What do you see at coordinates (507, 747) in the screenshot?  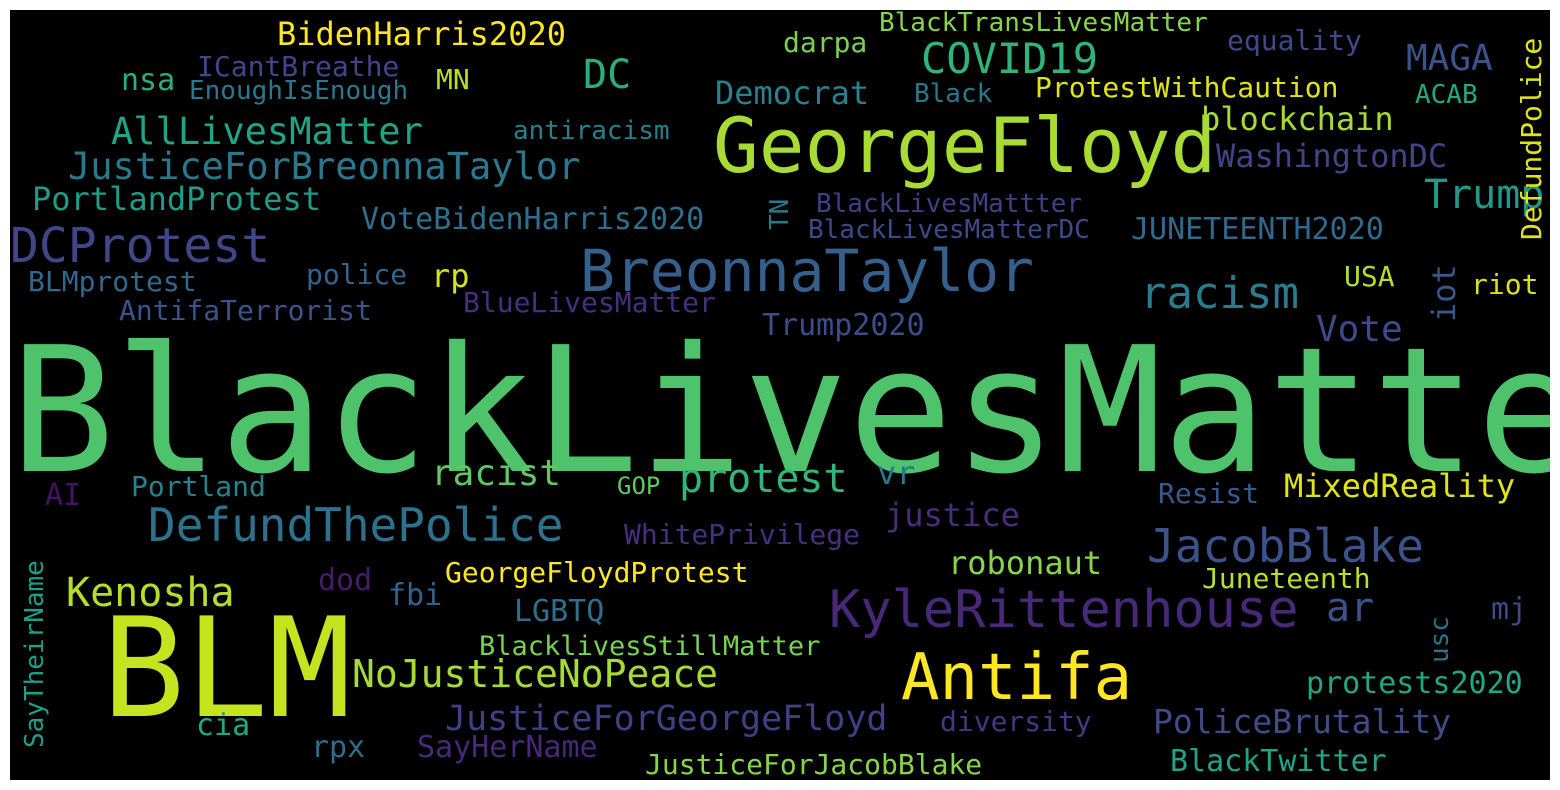 I see `word-sayhername: SayHerName` at bounding box center [507, 747].